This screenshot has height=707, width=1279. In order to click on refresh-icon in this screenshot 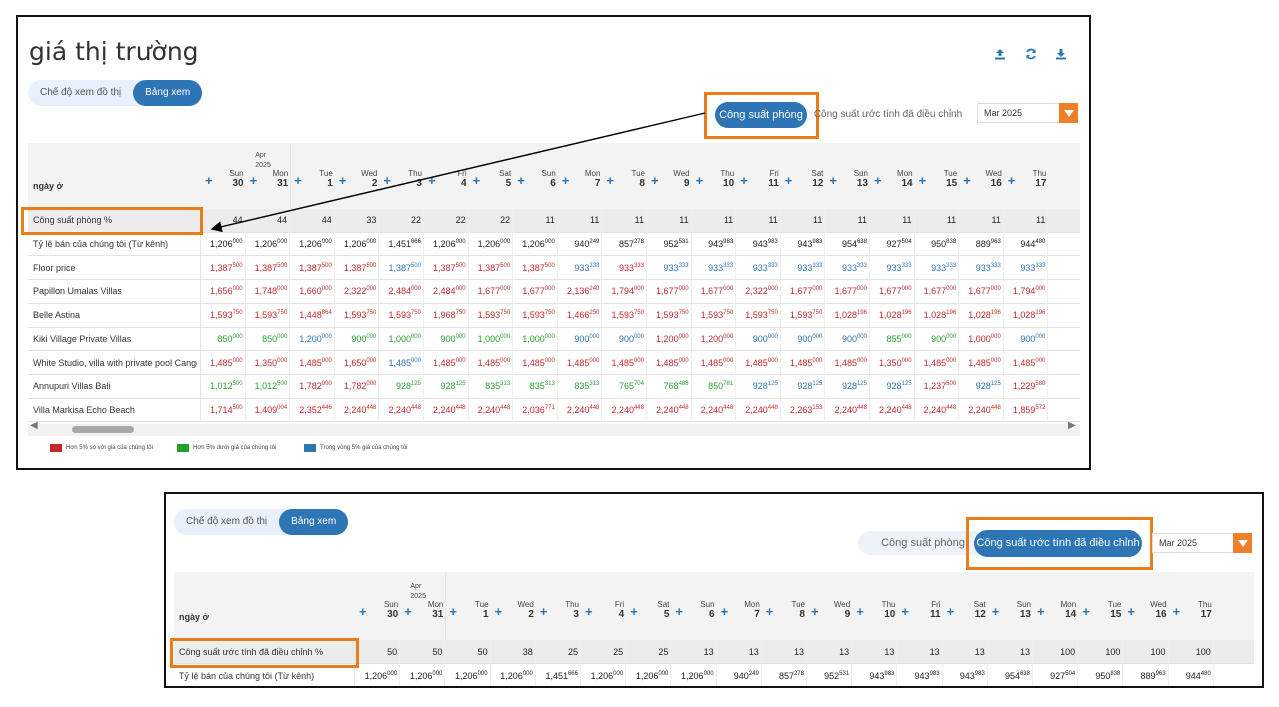, I will do `click(1031, 54)`.